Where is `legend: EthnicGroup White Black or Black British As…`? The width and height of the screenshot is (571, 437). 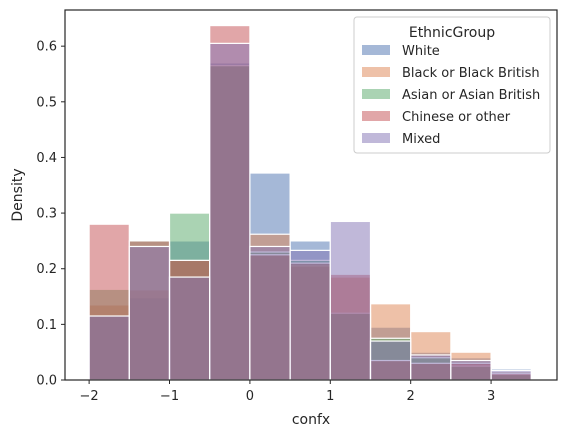
legend: EthnicGroup White Black or Black British As… is located at coordinates (452, 85).